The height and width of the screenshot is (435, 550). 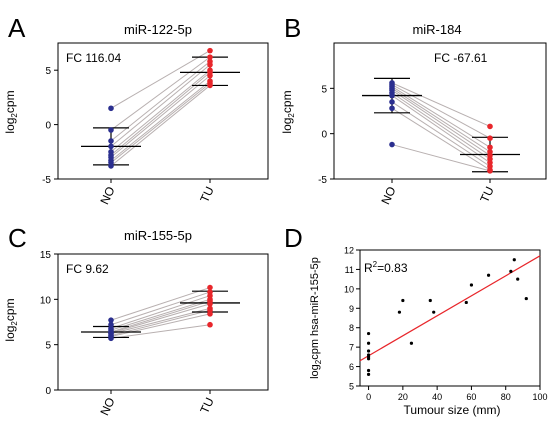 I want to click on panel-a-ytick-label: -5, so click(x=46, y=180).